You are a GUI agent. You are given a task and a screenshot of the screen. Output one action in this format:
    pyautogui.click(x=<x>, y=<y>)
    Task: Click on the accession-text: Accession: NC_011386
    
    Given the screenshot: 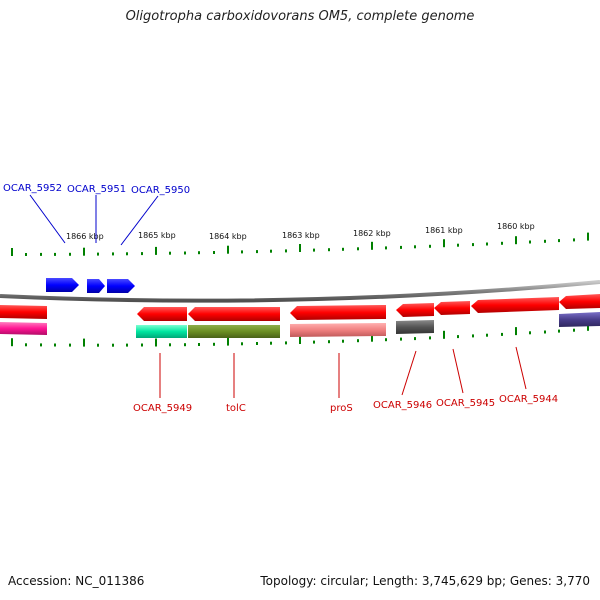 What is the action you would take?
    pyautogui.click(x=76, y=581)
    